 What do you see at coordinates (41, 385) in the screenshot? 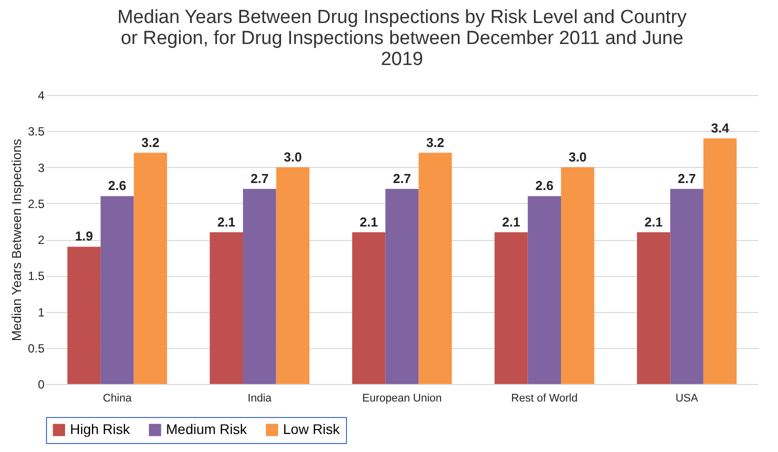
I see `y-tick-label: 0` at bounding box center [41, 385].